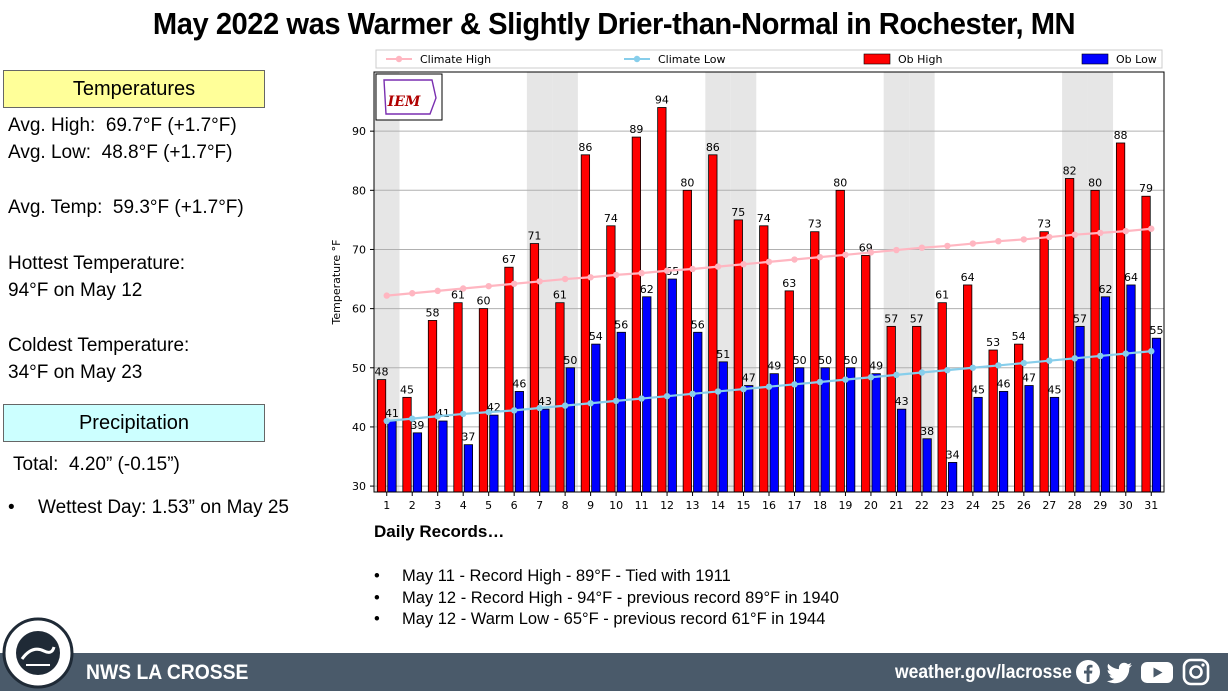  Describe the element at coordinates (692, 59) in the screenshot. I see `legend-label: Climate Low` at that location.